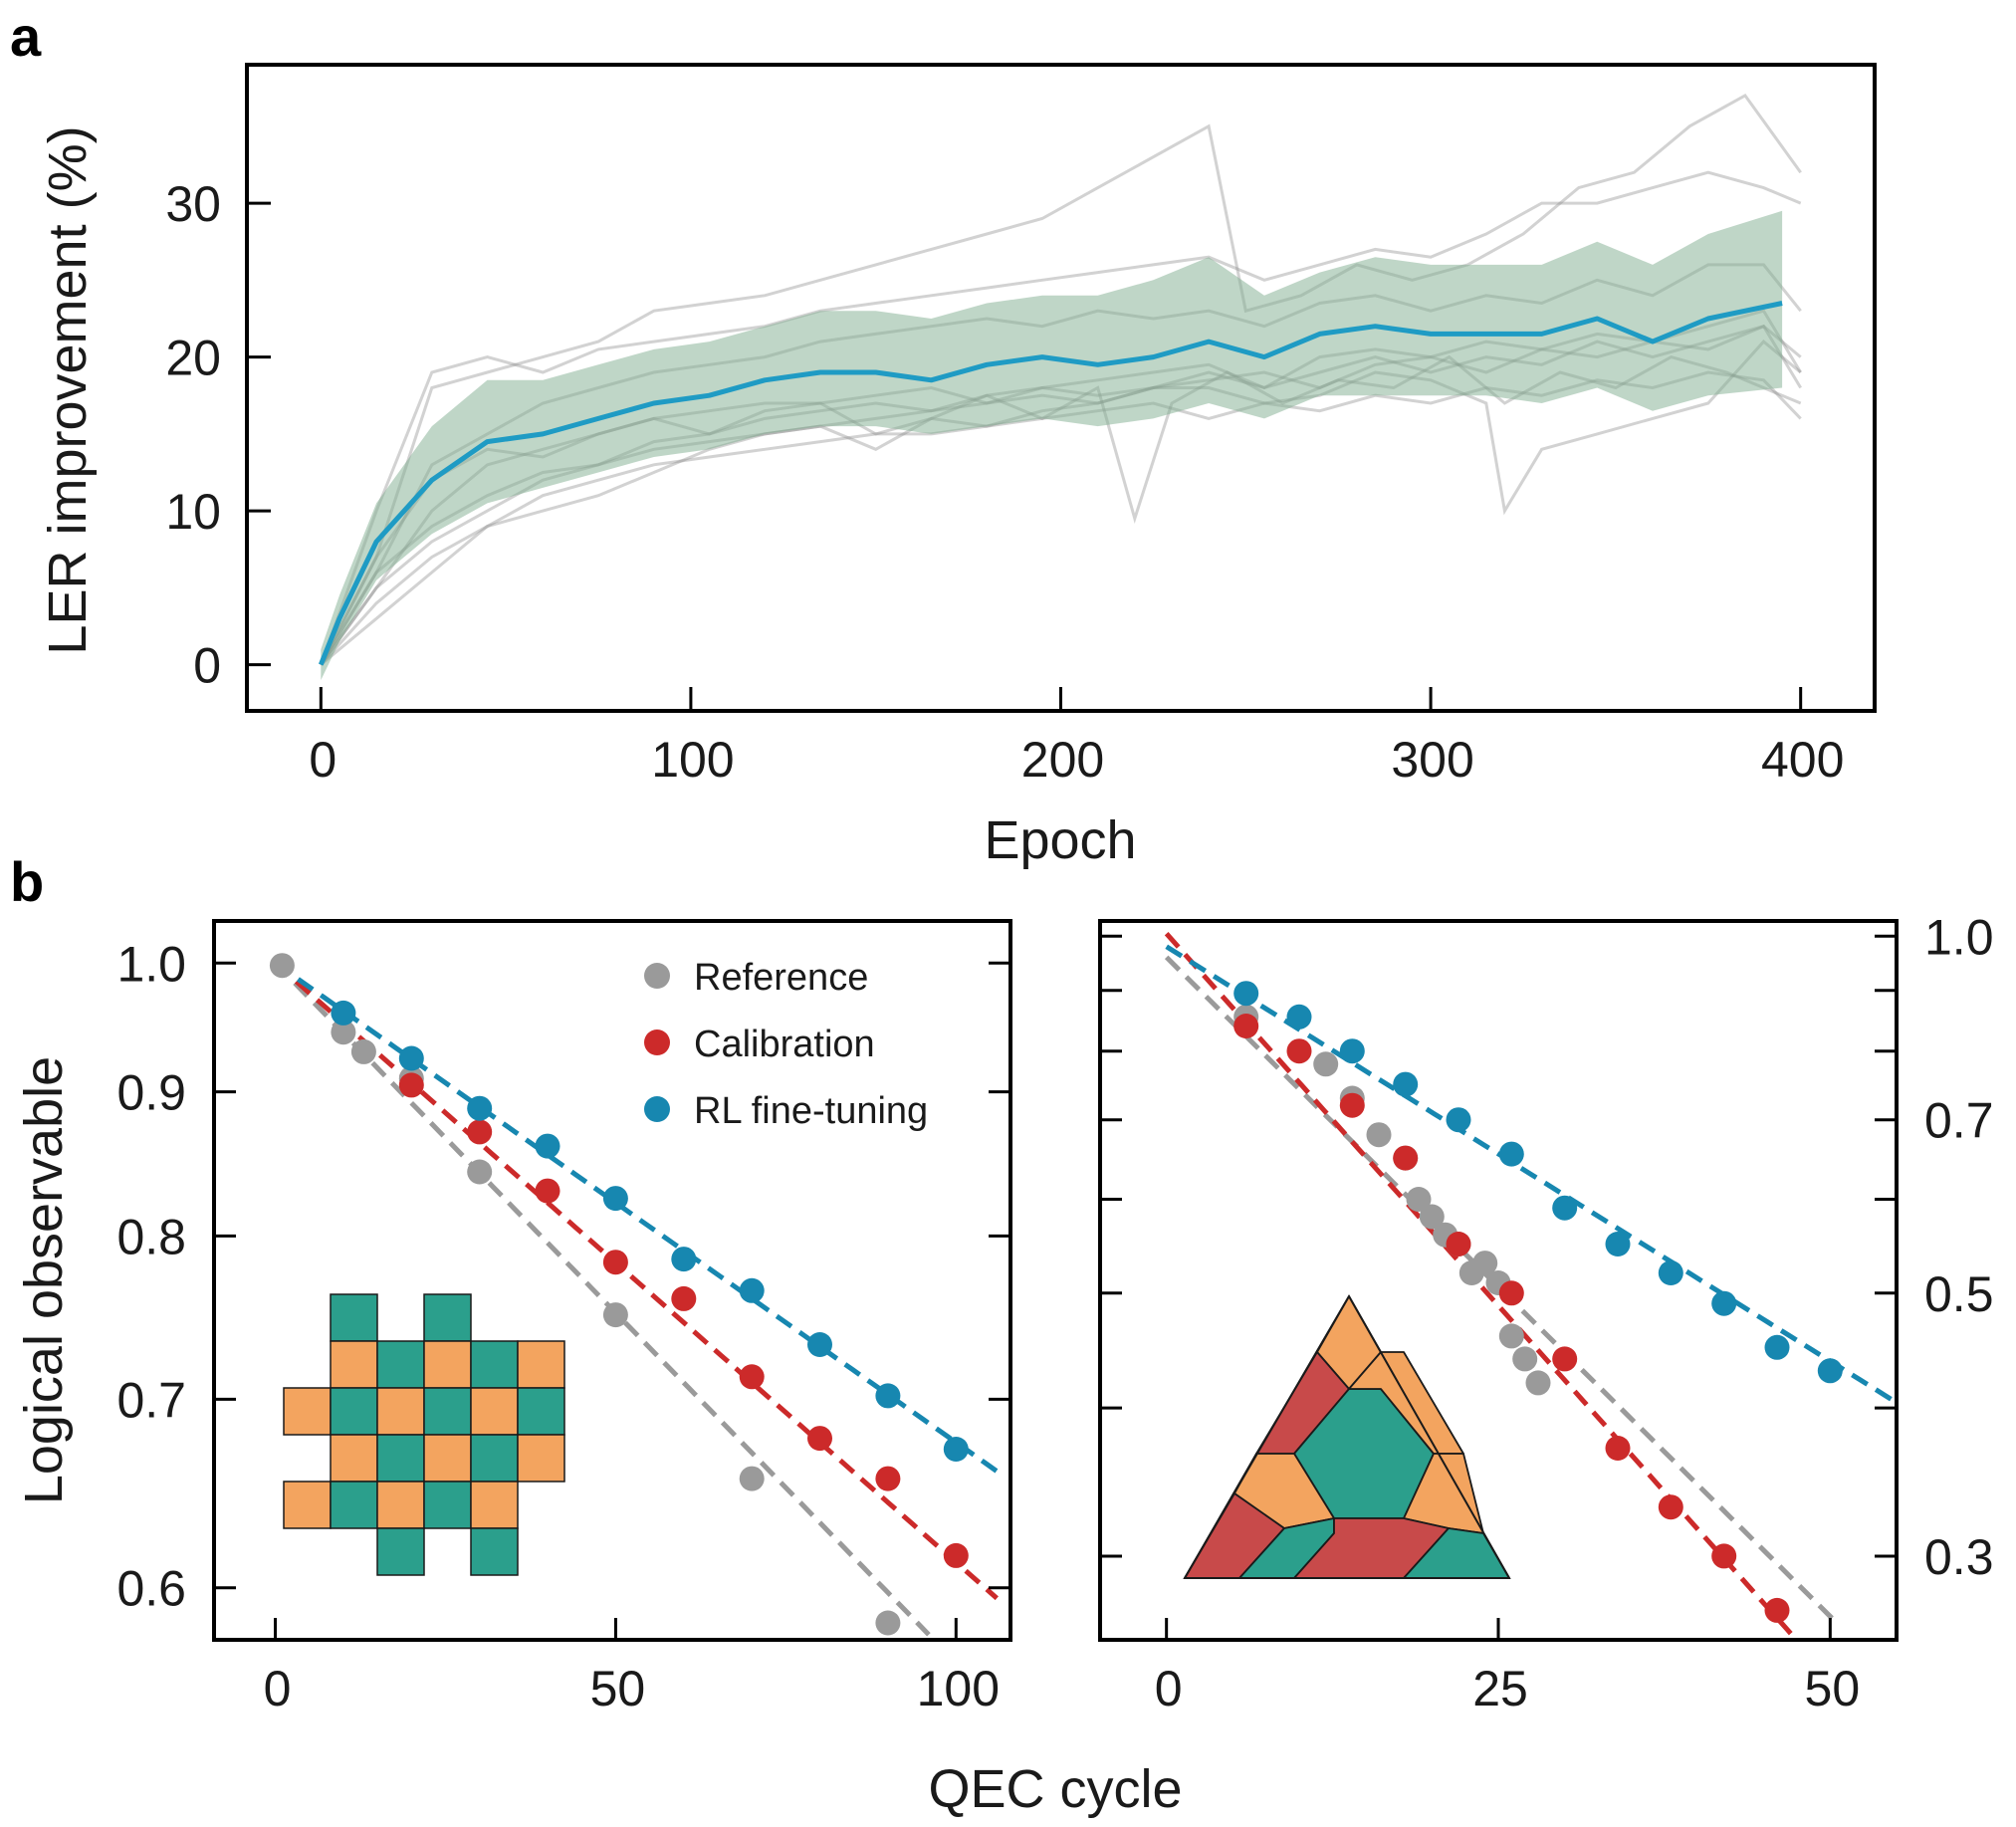 The height and width of the screenshot is (1827, 2016). Describe the element at coordinates (207, 666) in the screenshot. I see `y-tick-label: 0` at that location.